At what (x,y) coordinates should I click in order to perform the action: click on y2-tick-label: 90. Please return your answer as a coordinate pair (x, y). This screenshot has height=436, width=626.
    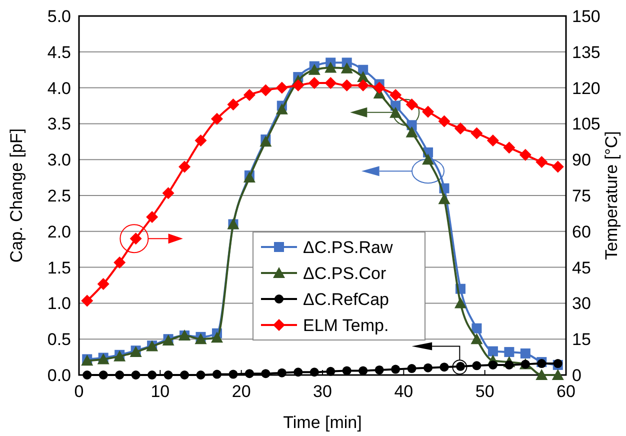
    Looking at the image, I should click on (581, 160).